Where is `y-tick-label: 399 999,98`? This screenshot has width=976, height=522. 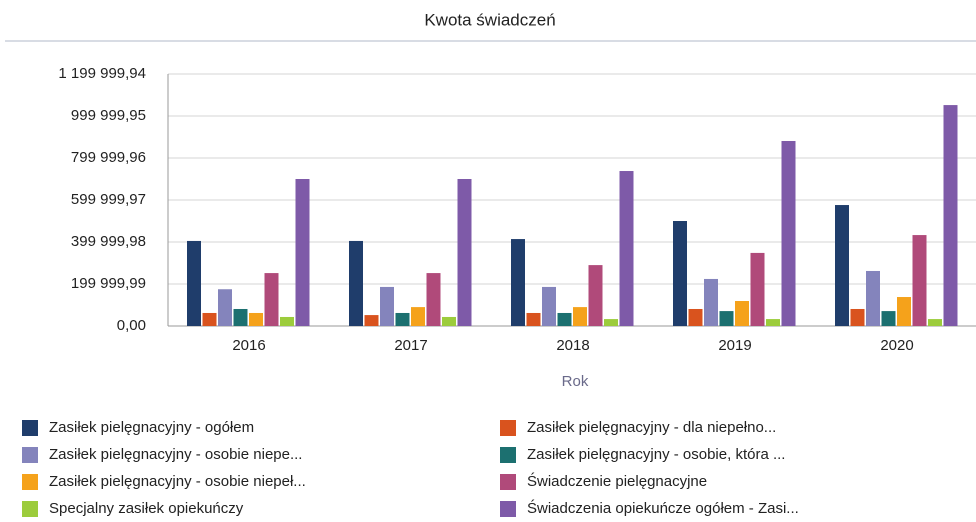 y-tick-label: 399 999,98 is located at coordinates (108, 241).